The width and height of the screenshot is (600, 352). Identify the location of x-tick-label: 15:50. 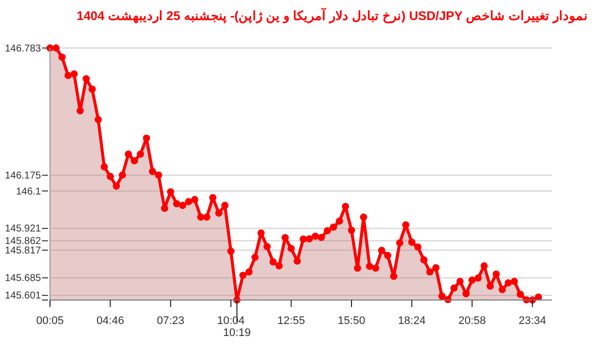
(352, 321).